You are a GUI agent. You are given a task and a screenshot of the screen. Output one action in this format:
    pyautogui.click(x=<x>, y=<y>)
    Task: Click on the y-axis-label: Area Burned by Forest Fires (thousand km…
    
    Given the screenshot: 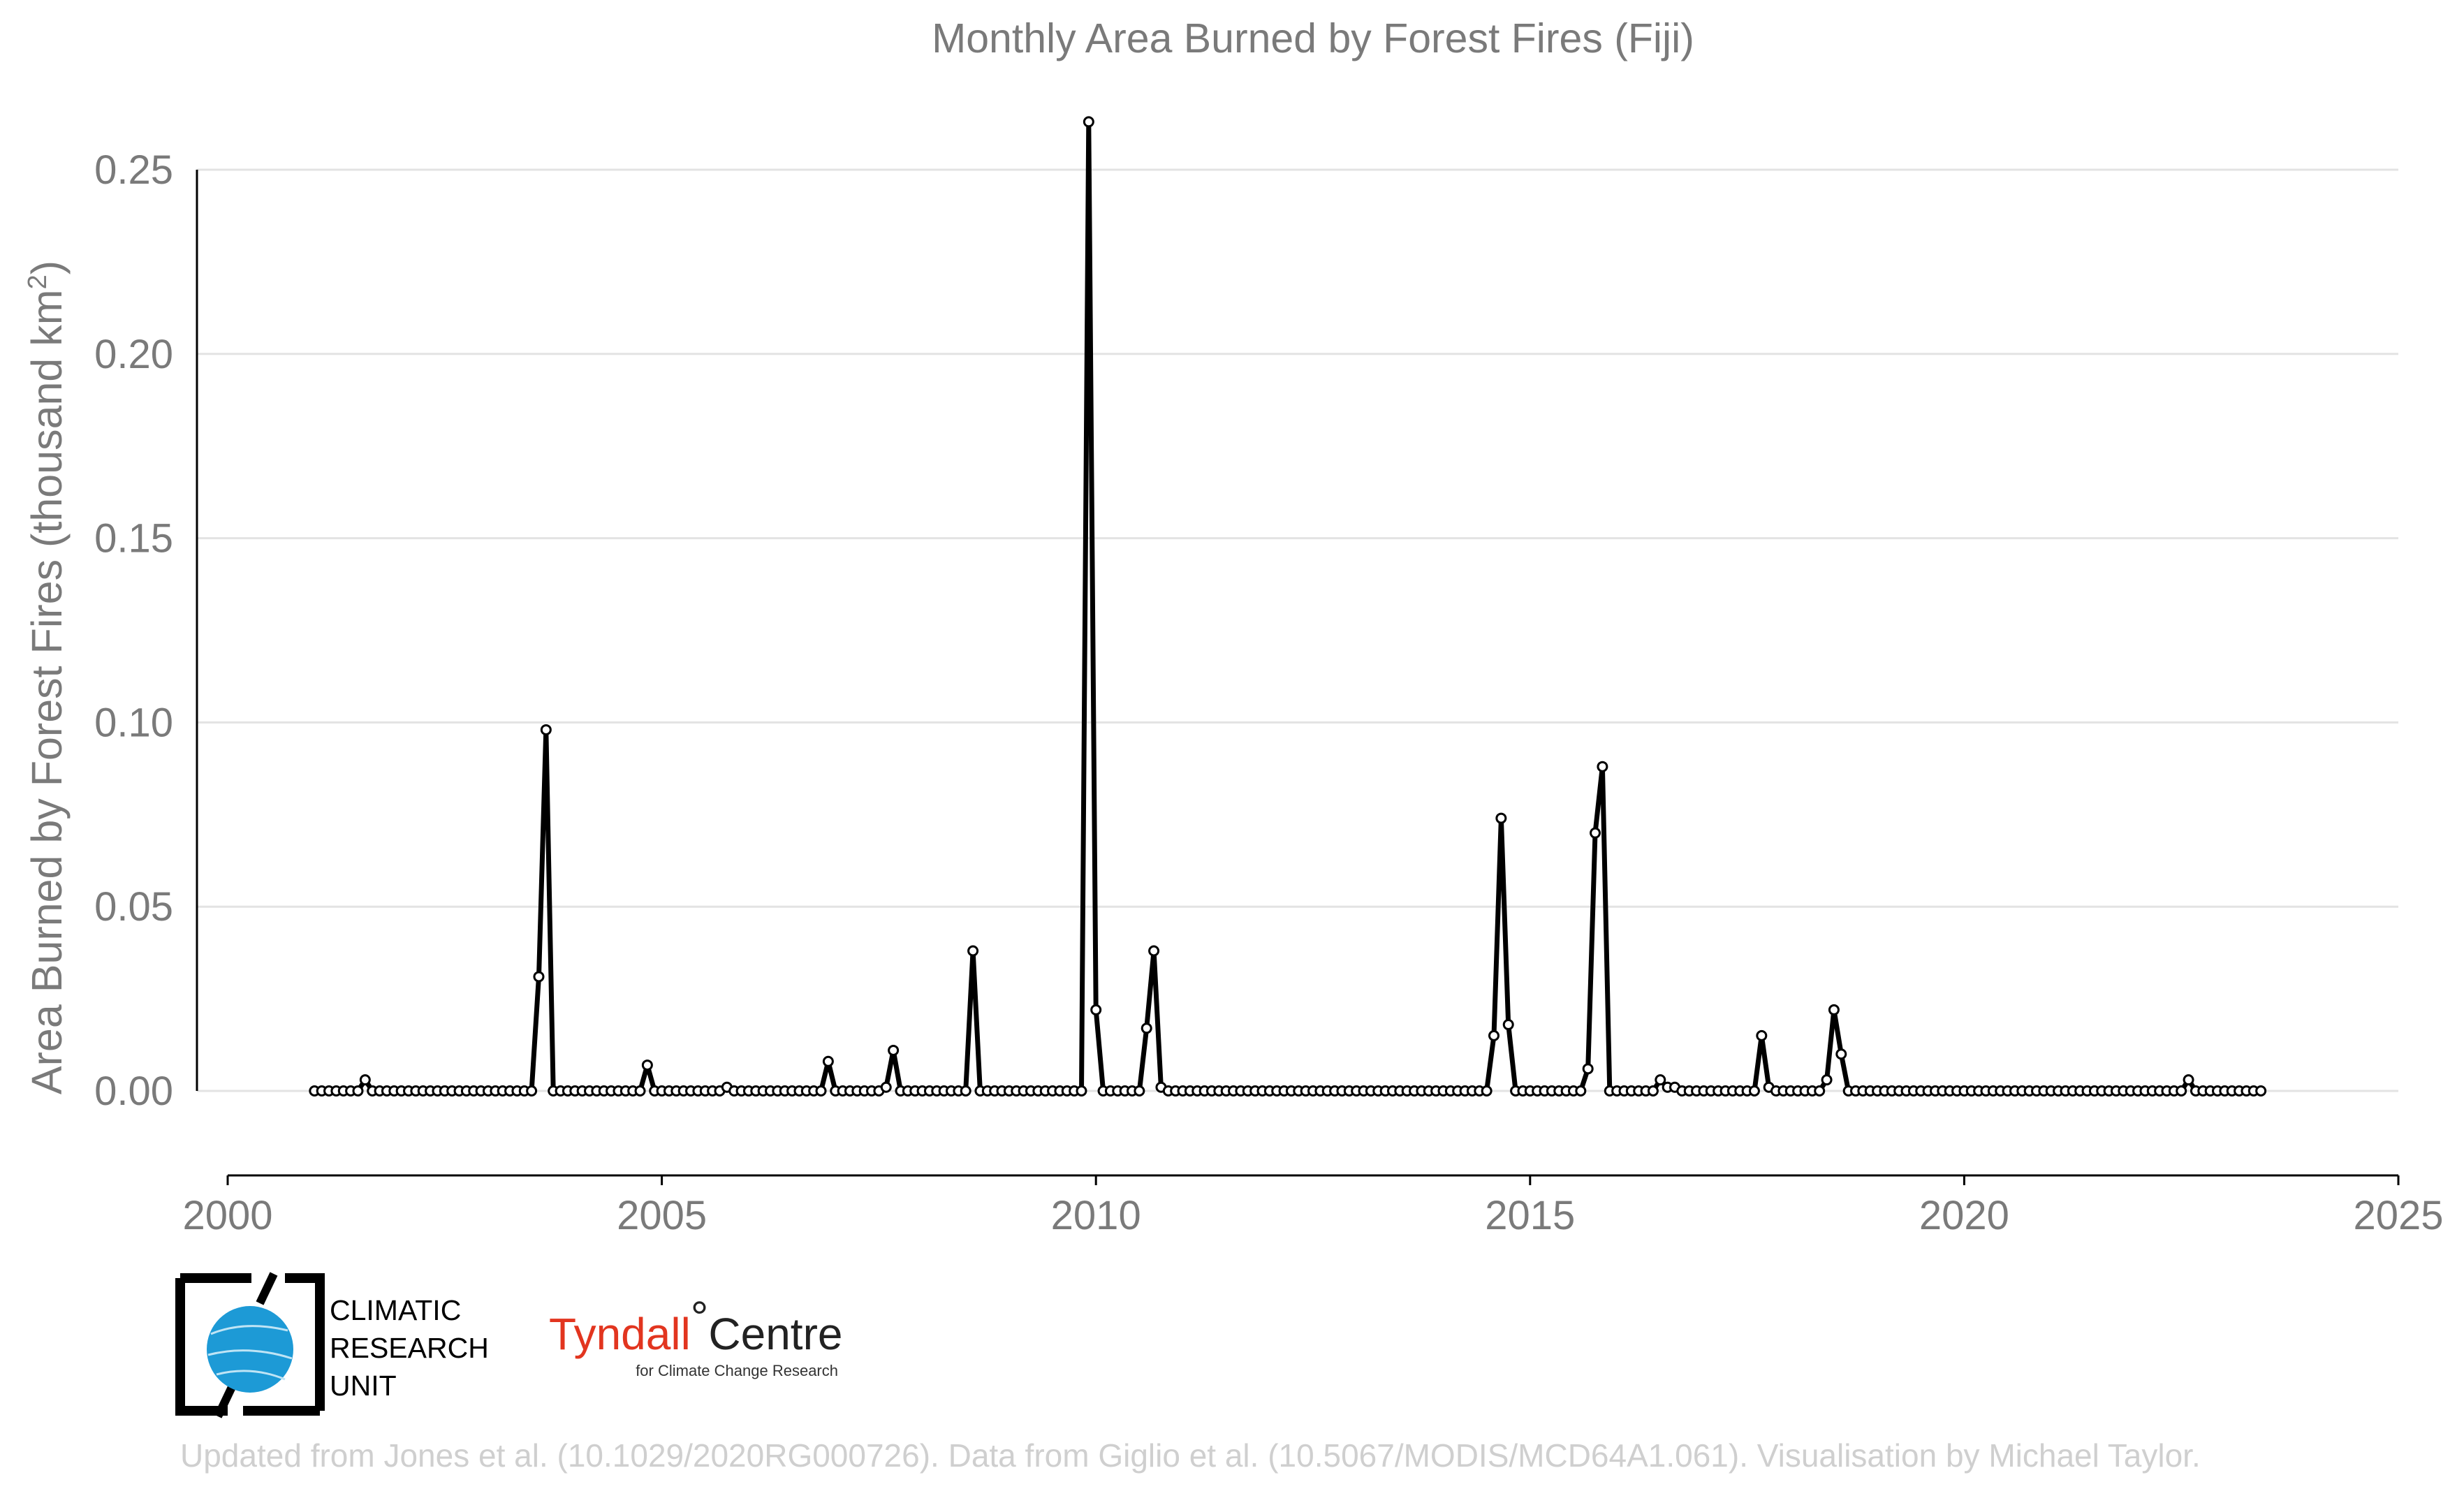 What is the action you would take?
    pyautogui.click(x=47, y=677)
    